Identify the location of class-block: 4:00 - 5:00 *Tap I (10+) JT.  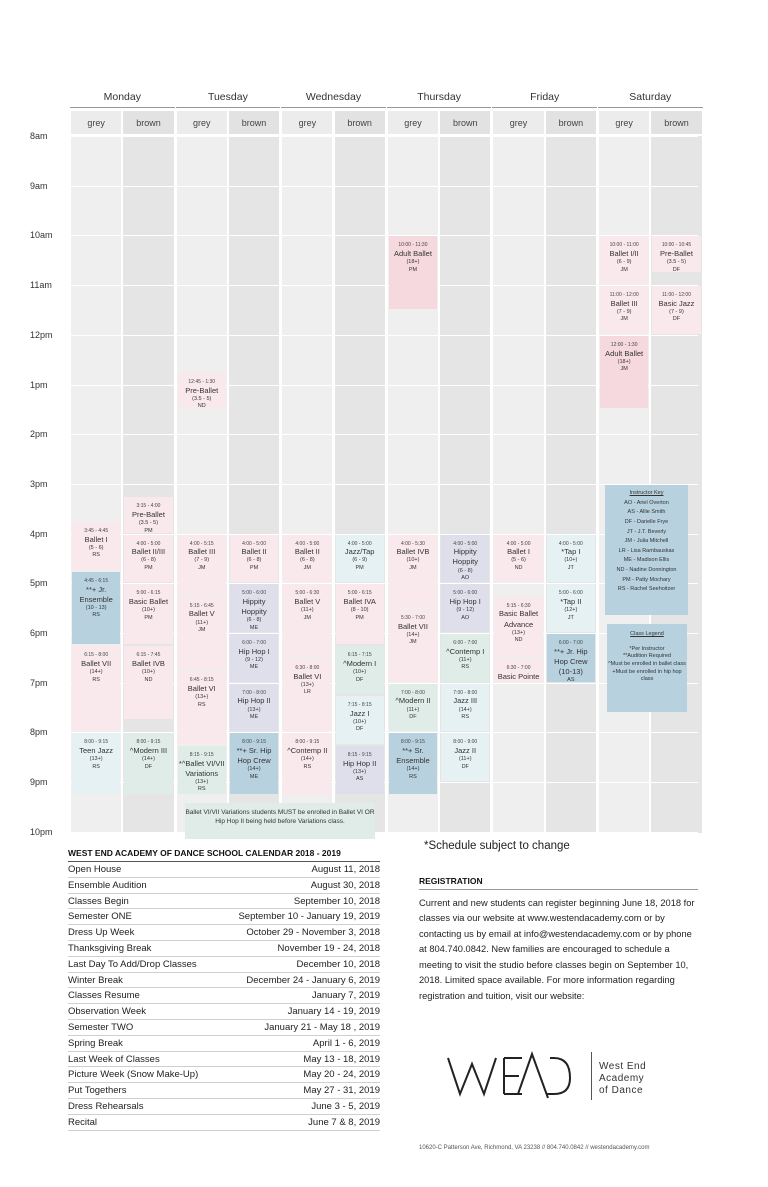
(570, 558).